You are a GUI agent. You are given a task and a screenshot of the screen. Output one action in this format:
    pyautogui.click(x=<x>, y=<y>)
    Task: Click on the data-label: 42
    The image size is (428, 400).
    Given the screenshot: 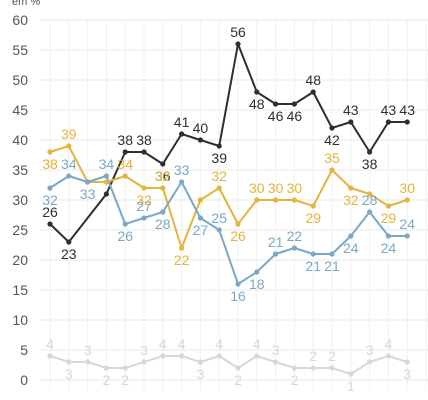 What is the action you would take?
    pyautogui.click(x=332, y=140)
    